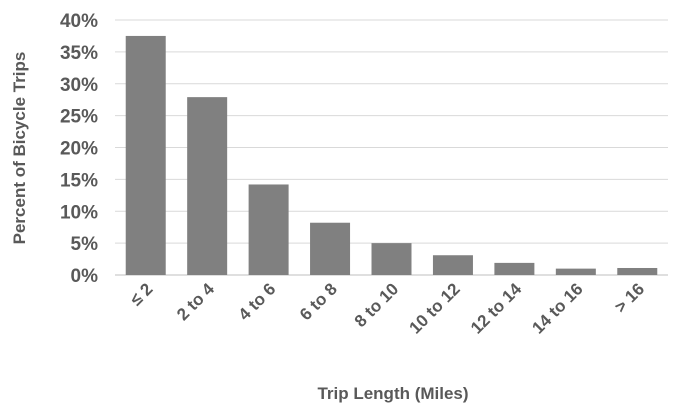 This screenshot has height=407, width=676. I want to click on y-tick-label: 5%, so click(85, 244).